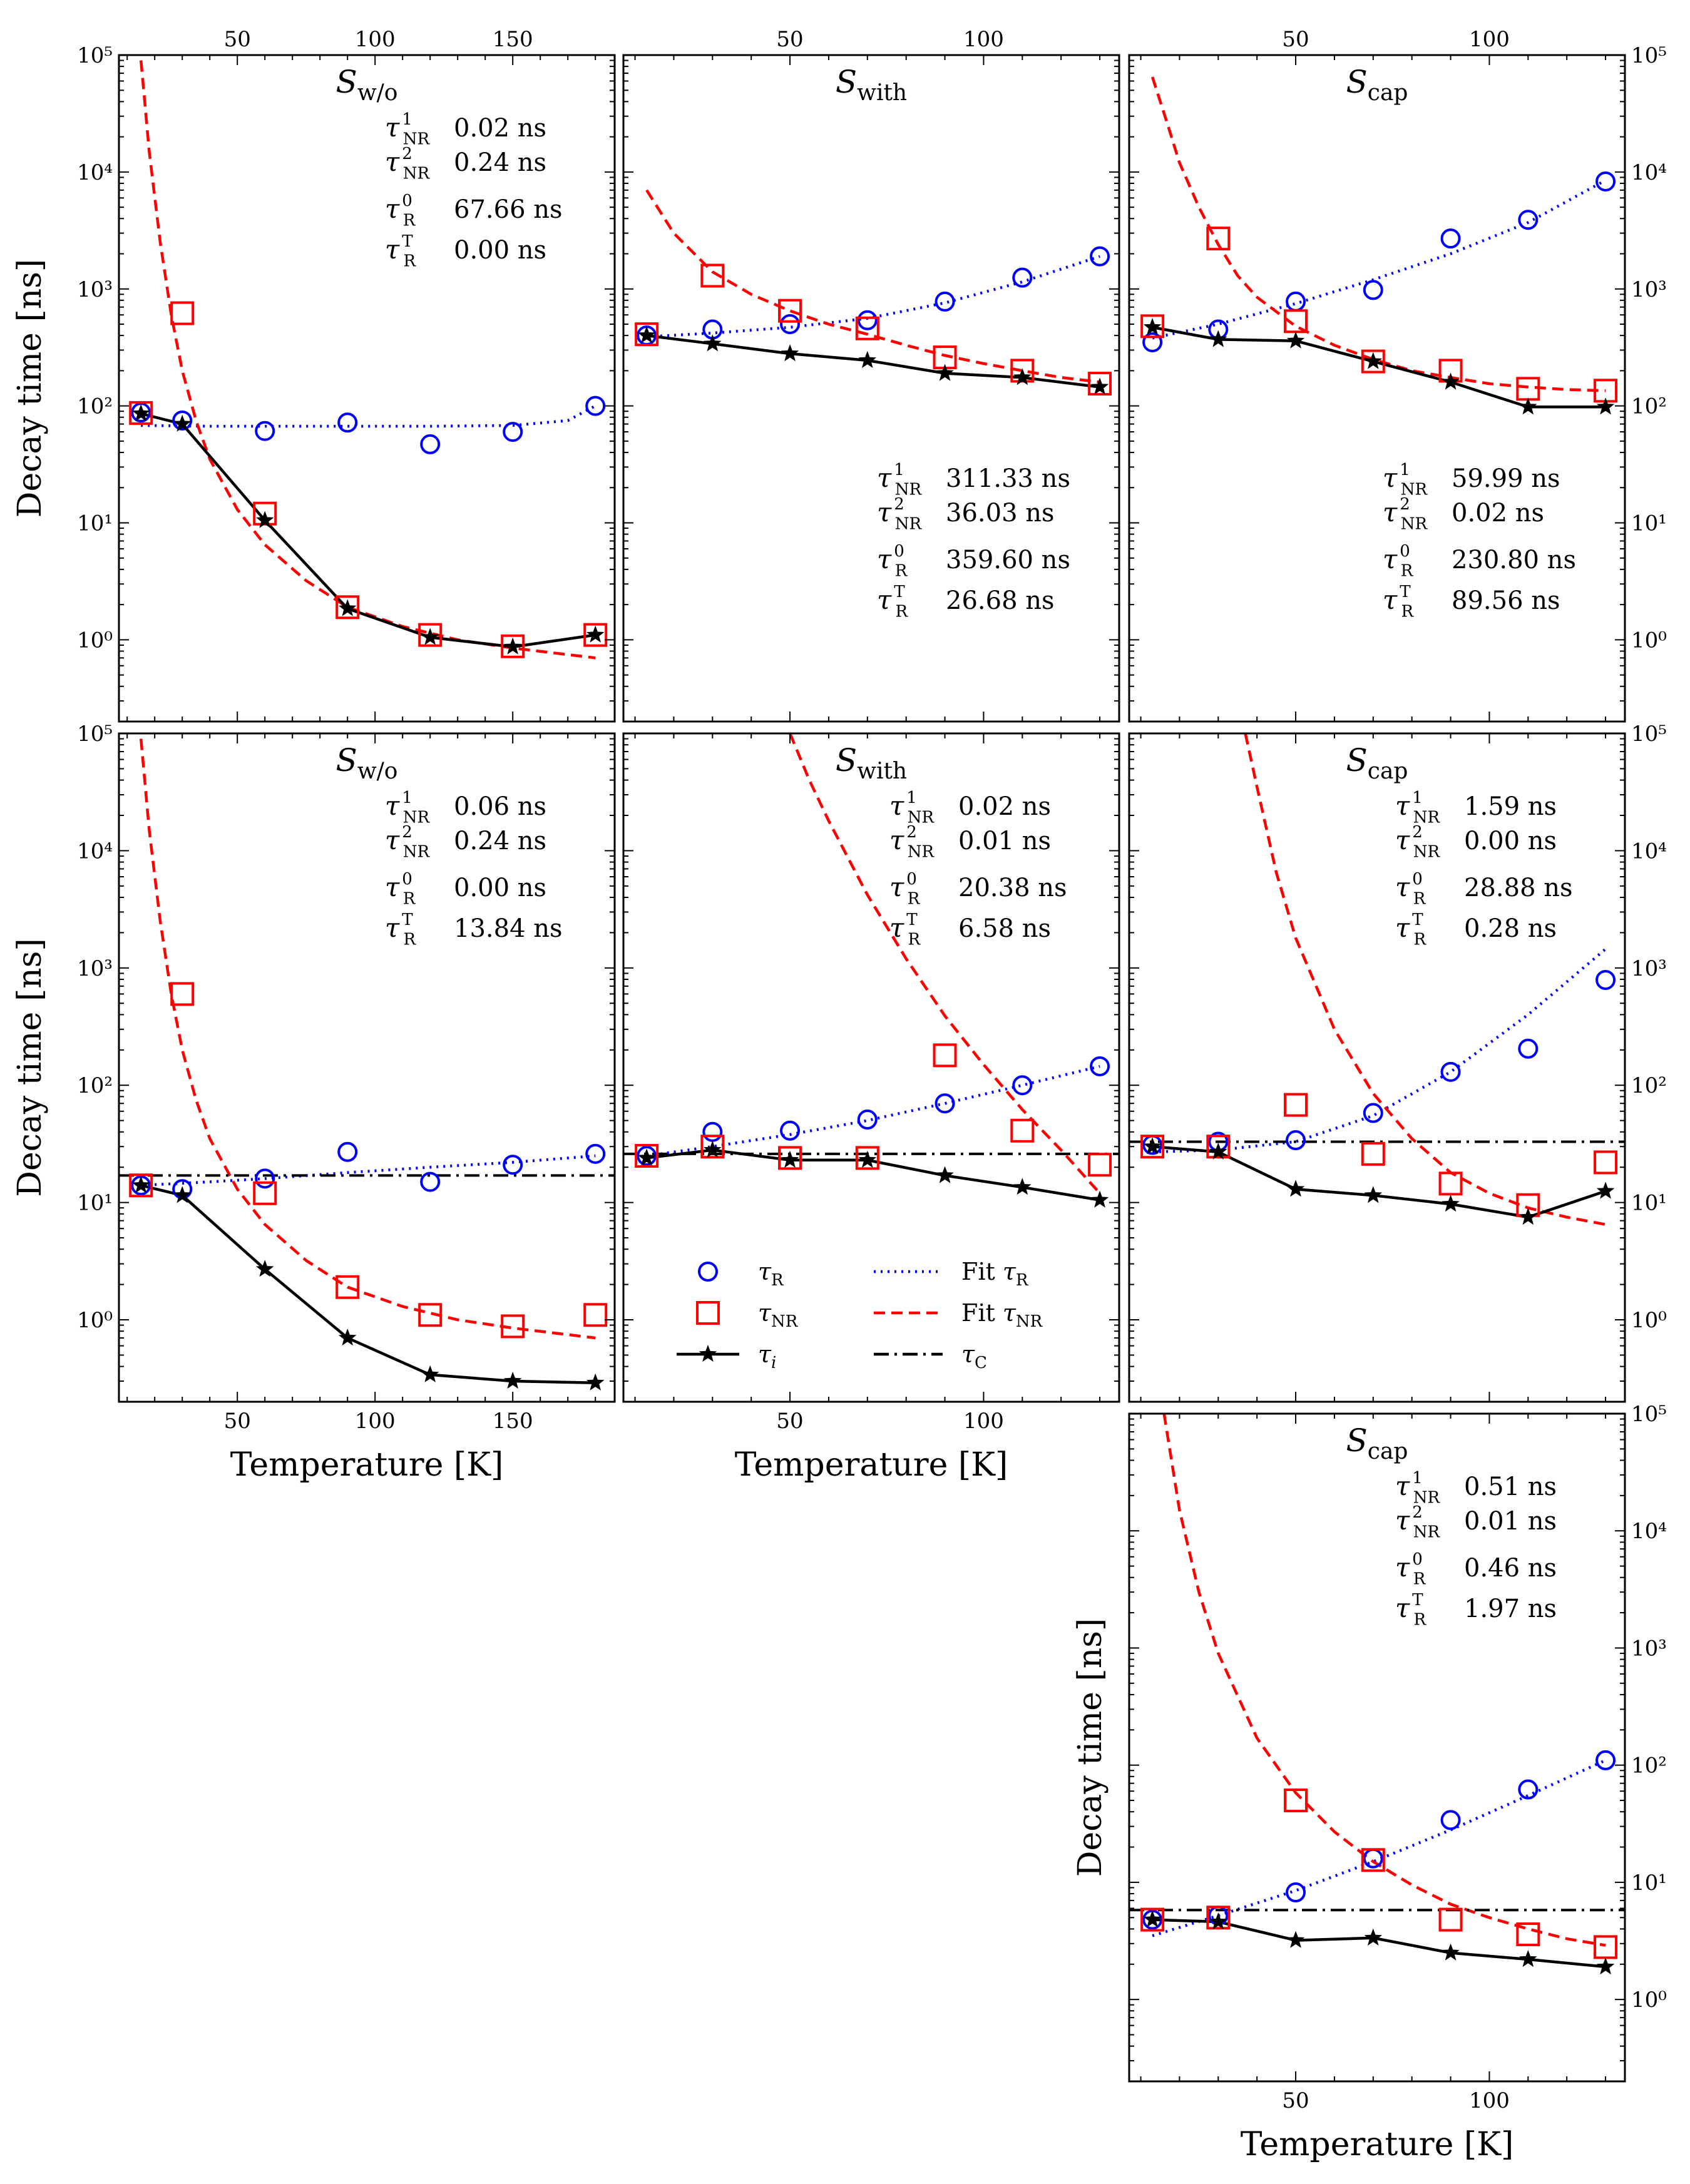 The image size is (1690, 2184). Describe the element at coordinates (1008, 479) in the screenshot. I see `param-value: 311.33 ns` at that location.